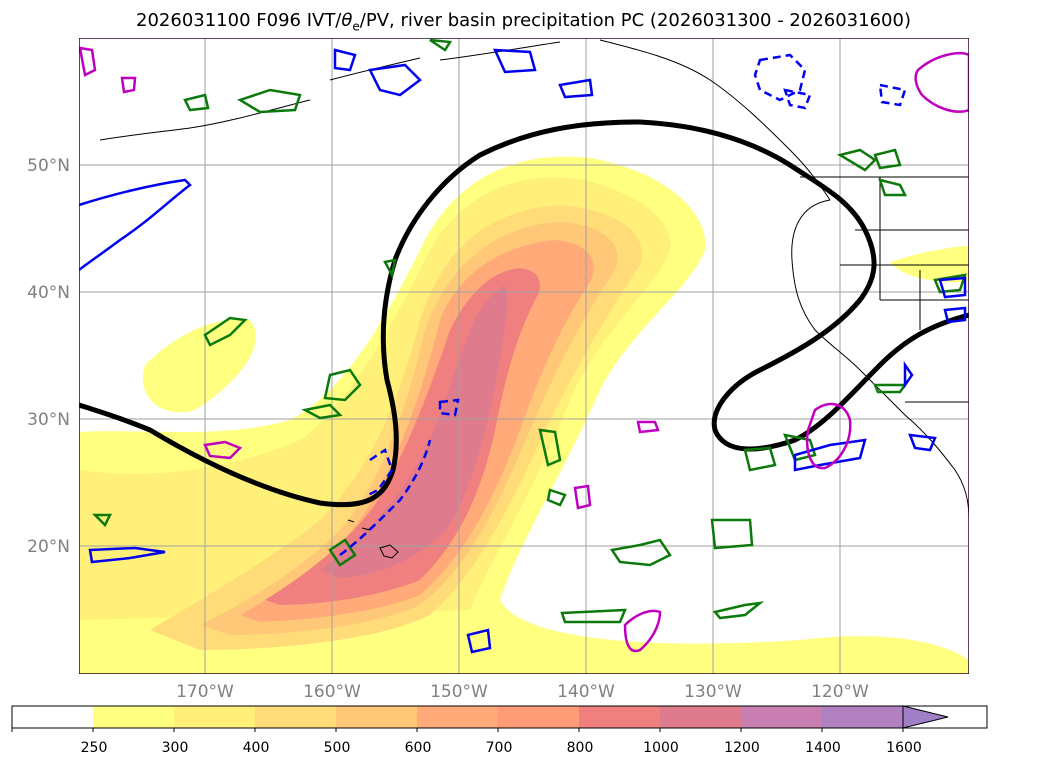 The height and width of the screenshot is (767, 1047). I want to click on lat-label-50n: 50°N, so click(48, 166).